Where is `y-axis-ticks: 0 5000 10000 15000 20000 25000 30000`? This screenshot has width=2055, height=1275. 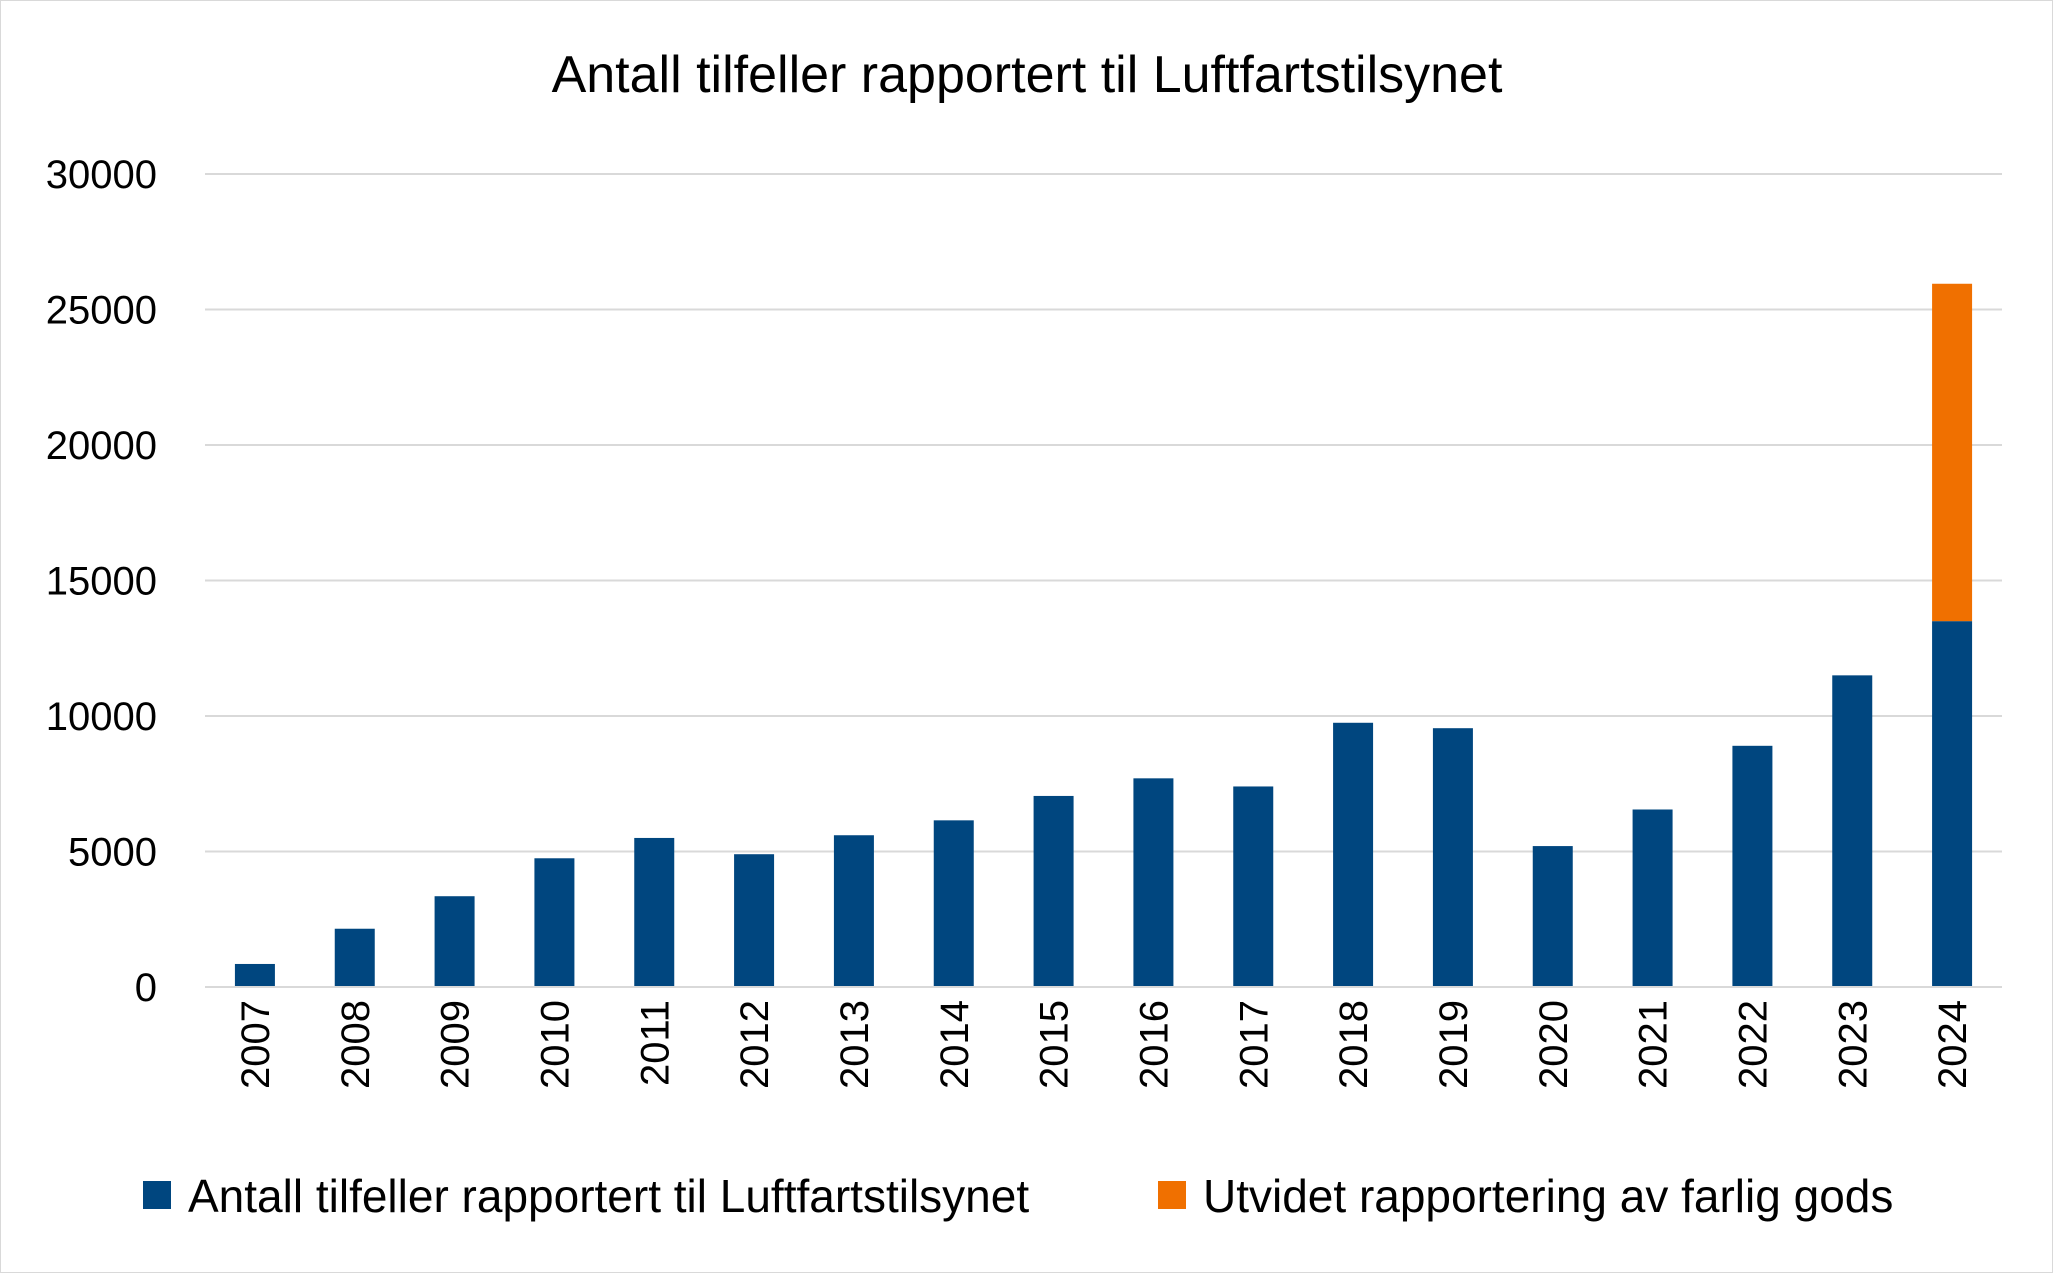
y-axis-ticks: 0 5000 10000 15000 20000 25000 30000 is located at coordinates (101, 581).